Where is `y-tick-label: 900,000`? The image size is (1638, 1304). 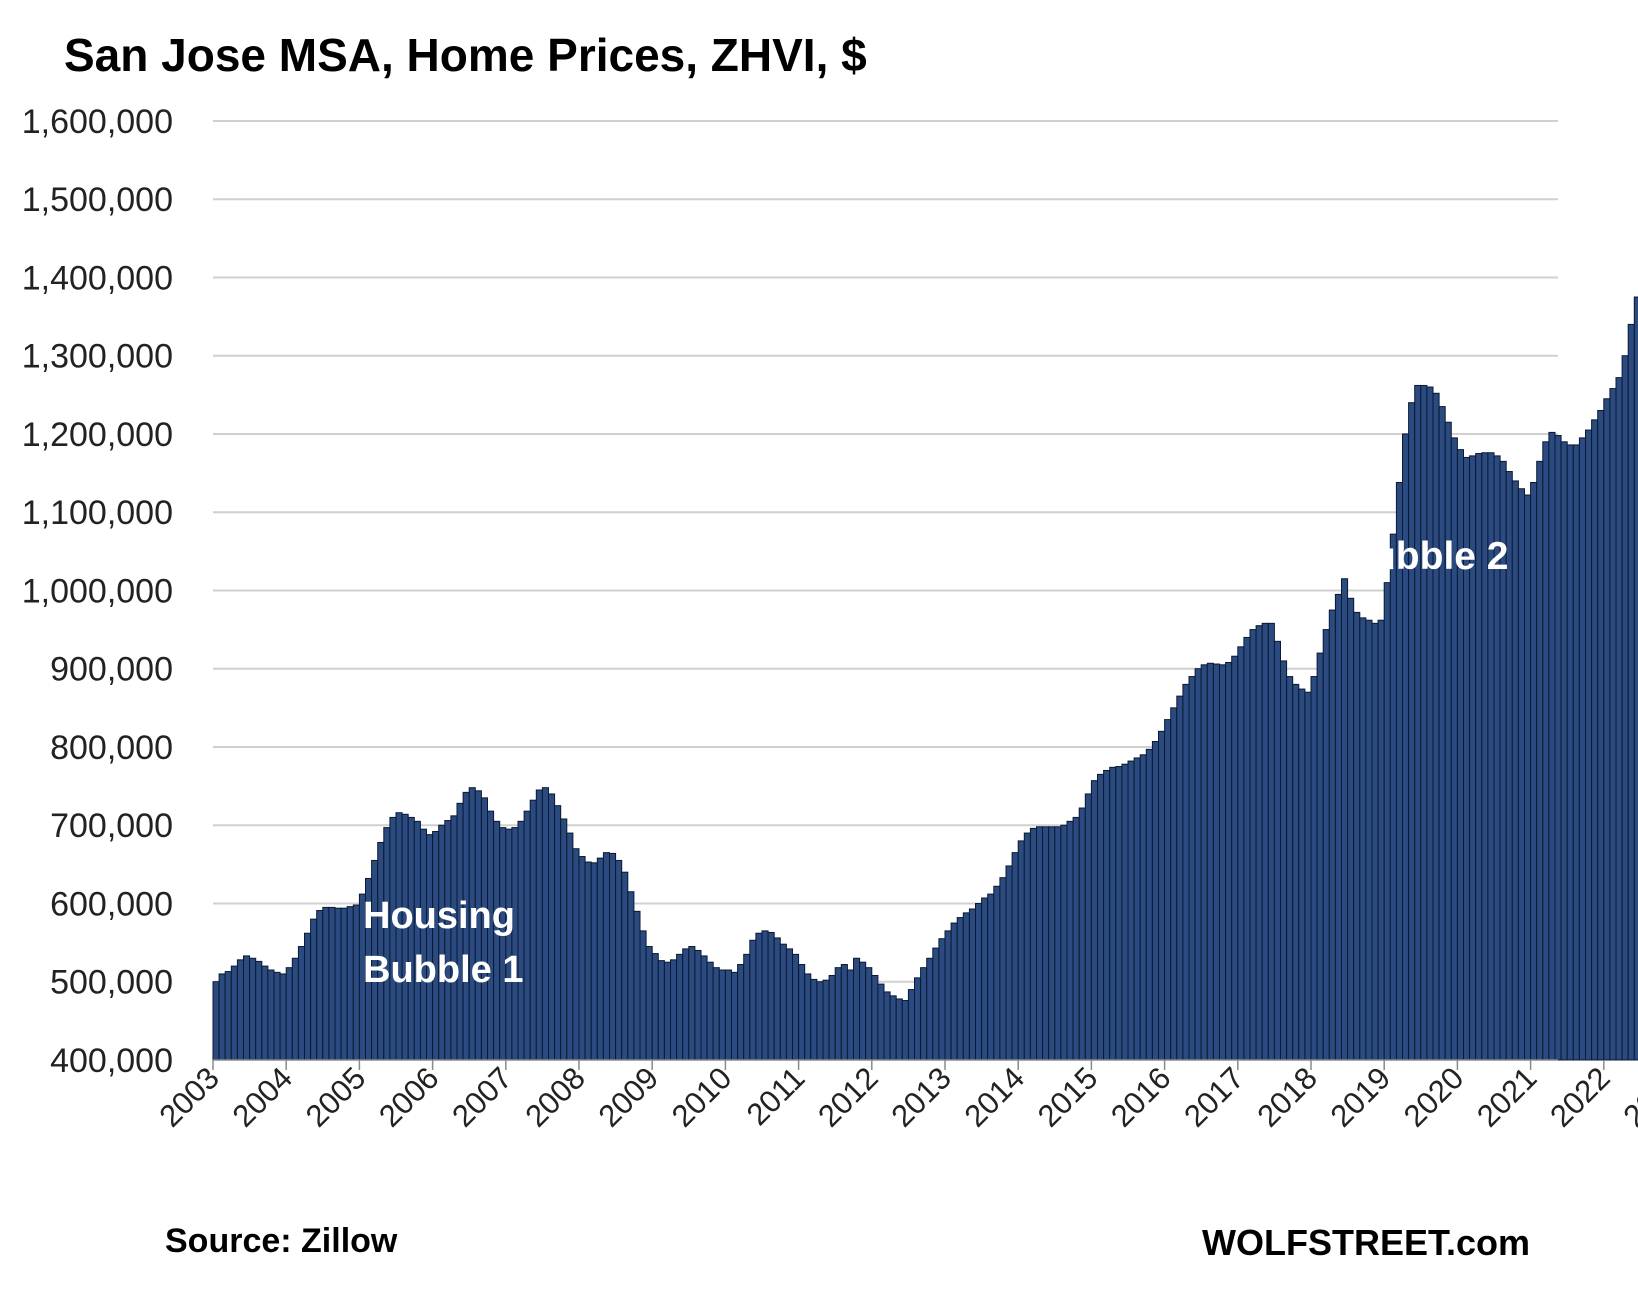
y-tick-label: 900,000 is located at coordinates (111, 670).